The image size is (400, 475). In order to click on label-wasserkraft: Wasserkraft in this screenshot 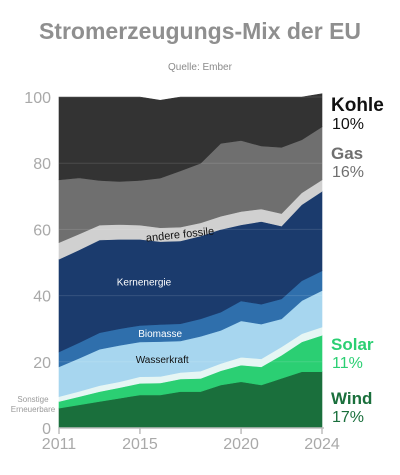, I will do `click(162, 360)`.